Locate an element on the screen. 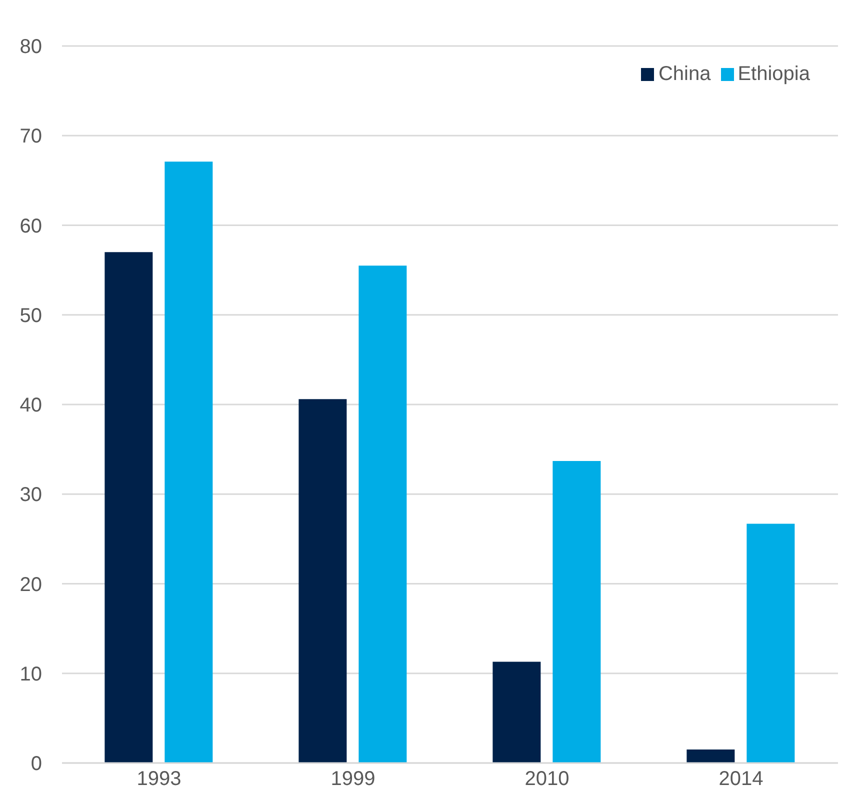 The image size is (848, 801). x-tick-label: 2010 is located at coordinates (547, 779).